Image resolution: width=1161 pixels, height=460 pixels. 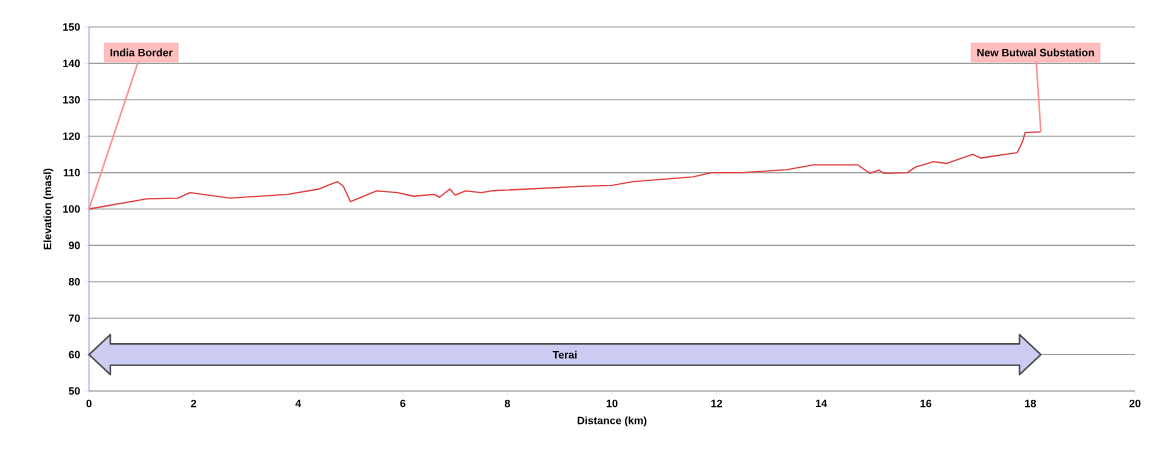 What do you see at coordinates (821, 403) in the screenshot?
I see `x-tick-label: 14` at bounding box center [821, 403].